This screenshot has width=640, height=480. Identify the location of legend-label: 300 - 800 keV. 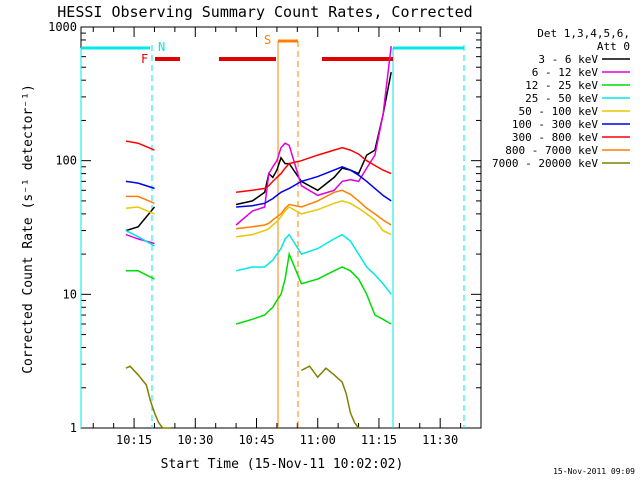
(555, 137).